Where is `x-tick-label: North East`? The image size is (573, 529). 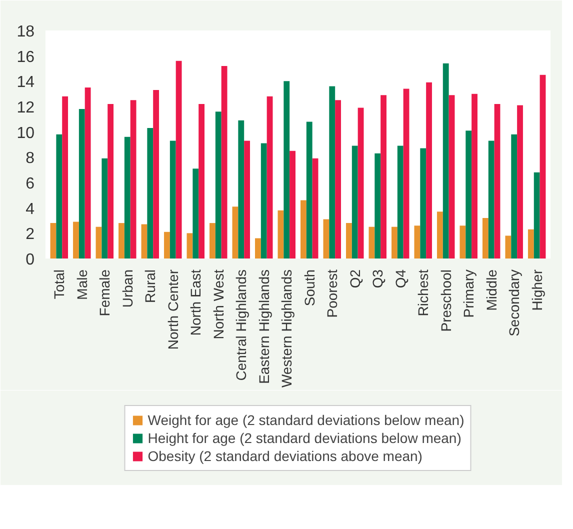
x-tick-label: North East is located at coordinates (196, 302).